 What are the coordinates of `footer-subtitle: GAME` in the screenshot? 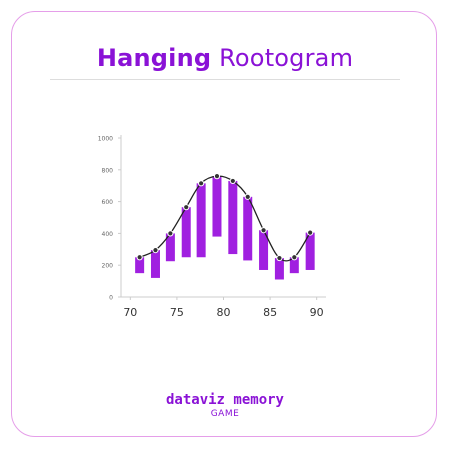 It's located at (225, 414).